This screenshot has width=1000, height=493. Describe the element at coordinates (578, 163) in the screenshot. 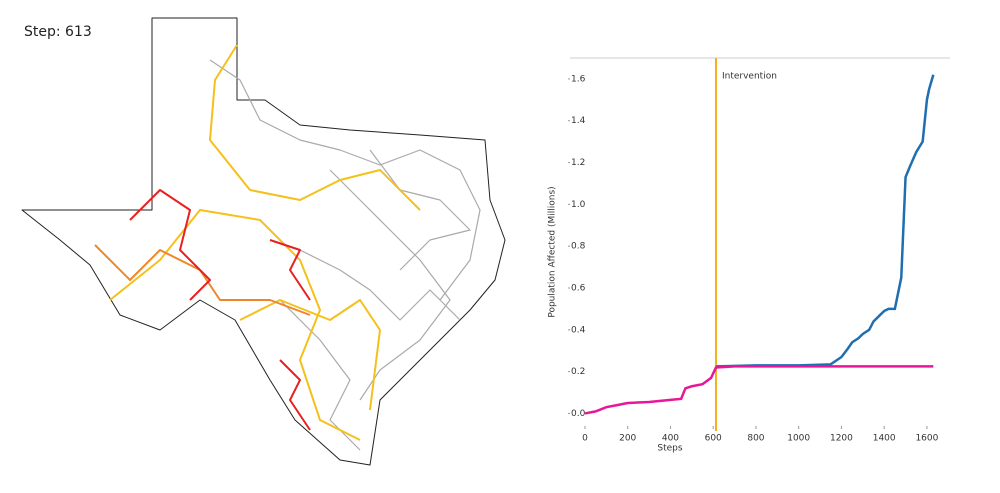

I see `y-tick-label: 1.2` at that location.